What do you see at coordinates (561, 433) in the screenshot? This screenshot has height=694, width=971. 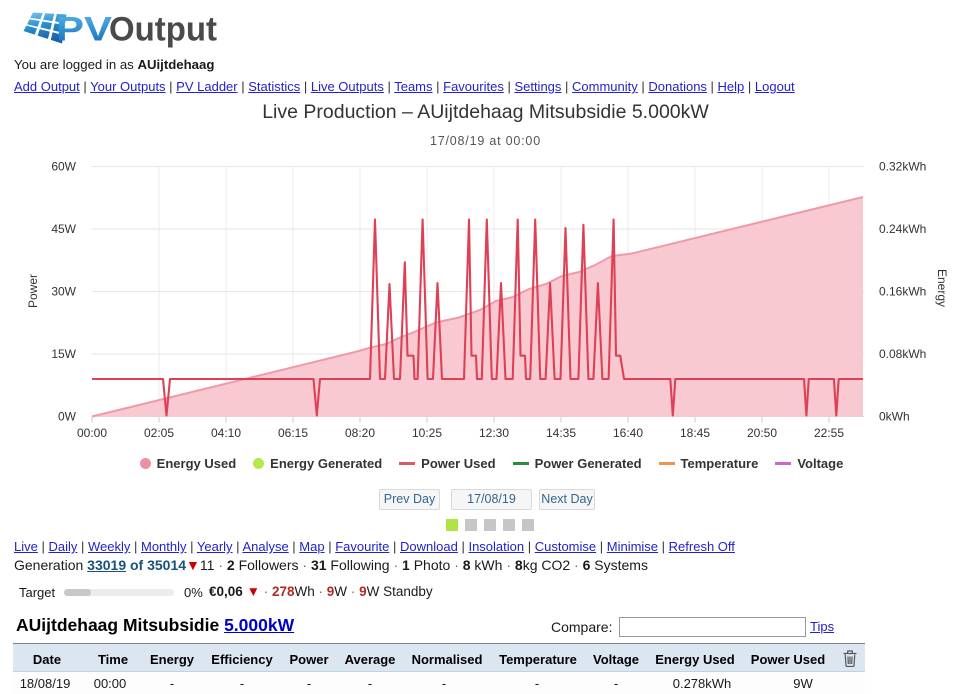 I see `svg-text: 14:35` at bounding box center [561, 433].